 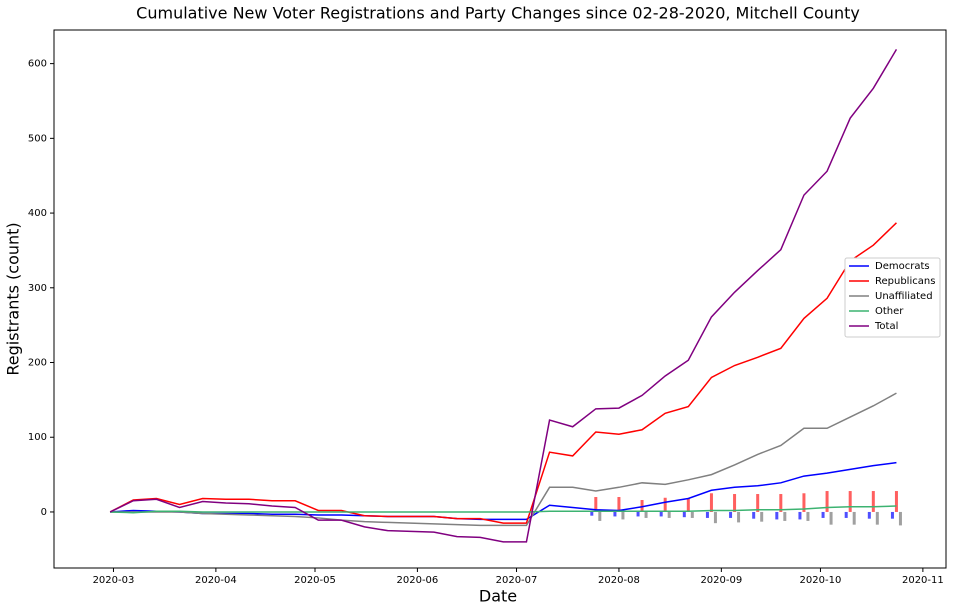 What do you see at coordinates (37, 138) in the screenshot?
I see `y-tick-label: 500` at bounding box center [37, 138].